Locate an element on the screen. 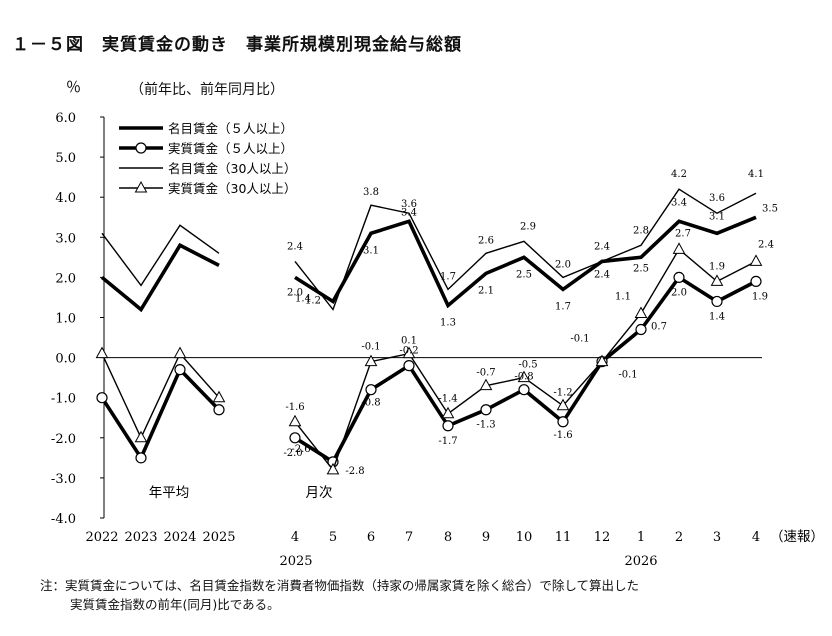 The height and width of the screenshot is (636, 832). data-label: -2.0 is located at coordinates (292, 453).